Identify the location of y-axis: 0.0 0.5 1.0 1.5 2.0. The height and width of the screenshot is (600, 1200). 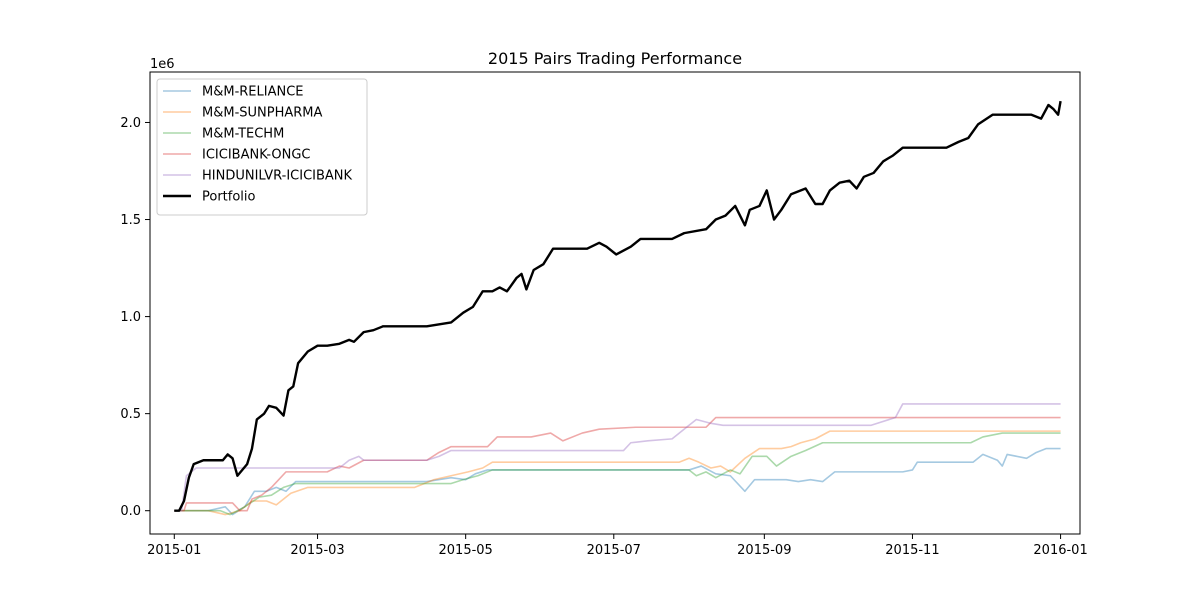
(135, 317).